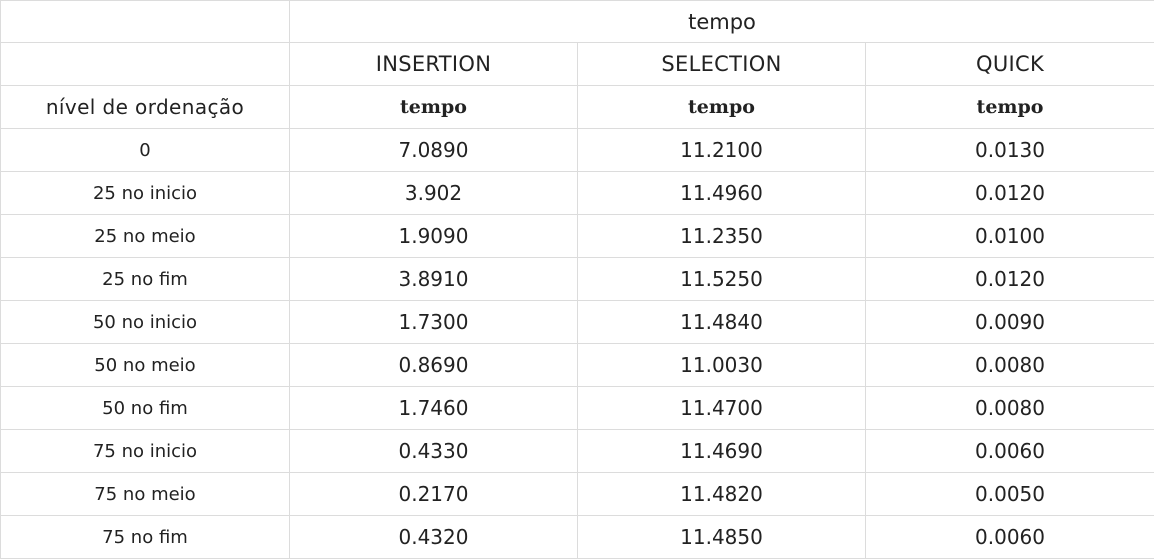 The width and height of the screenshot is (1154, 559). I want to click on sub-header-selection: tempo, so click(722, 107).